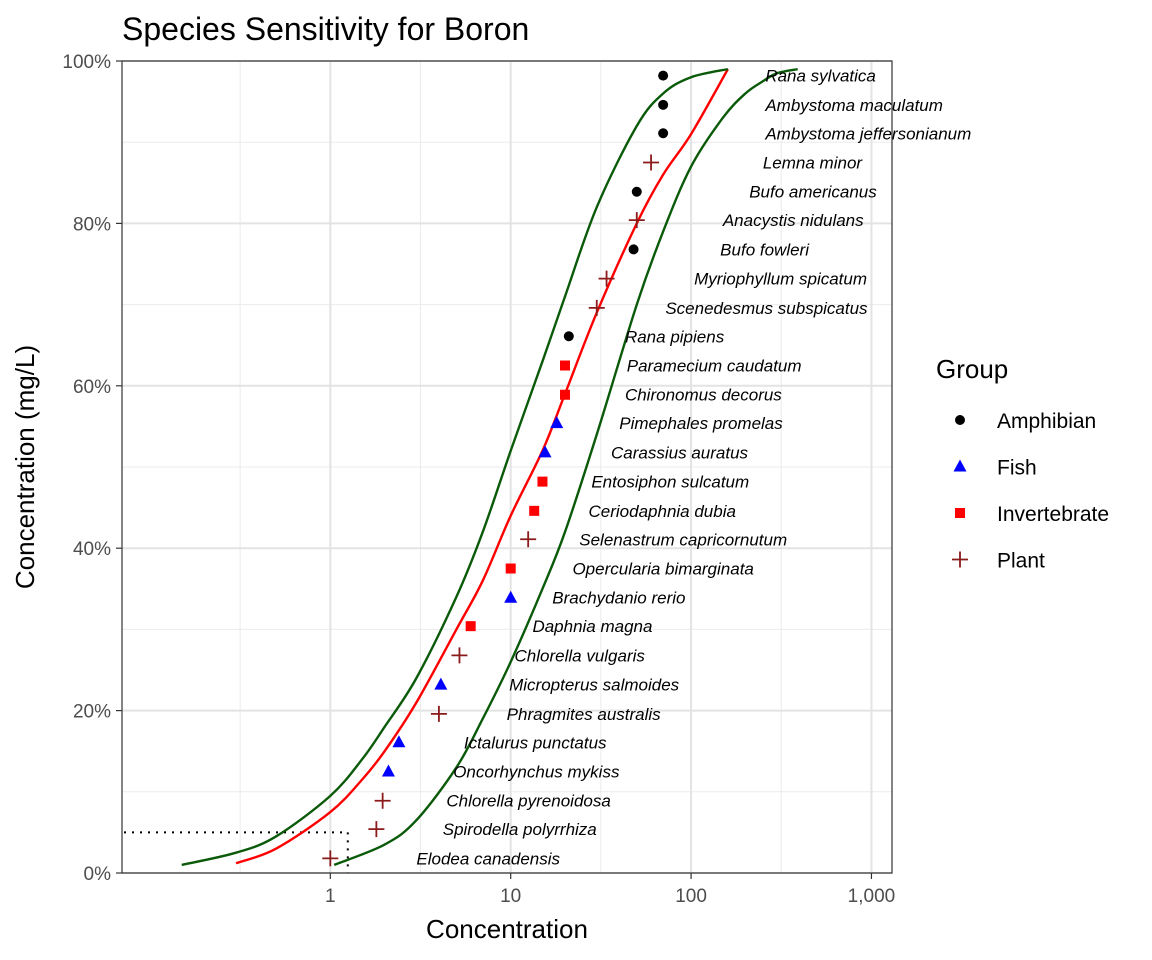  I want to click on legend-key-invertebrate, so click(960, 513).